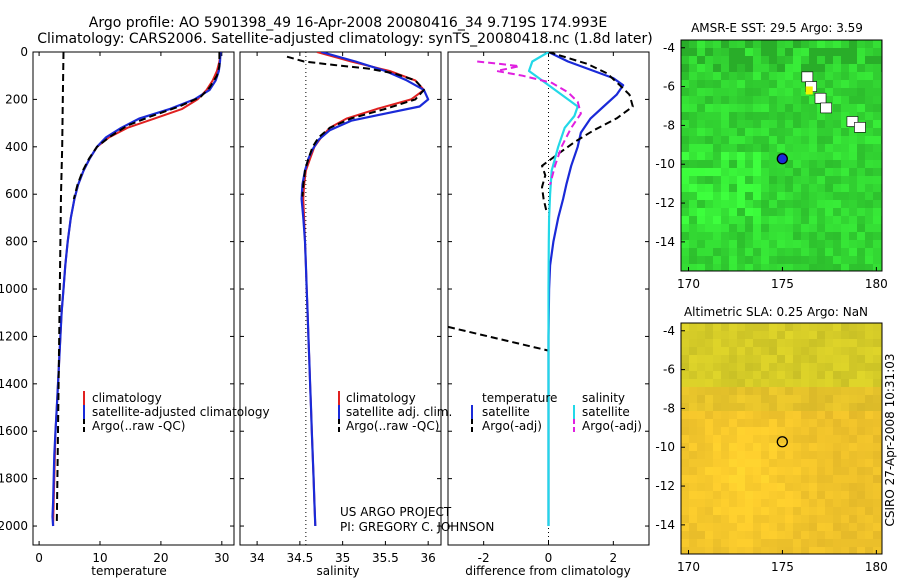 The width and height of the screenshot is (900, 580). I want to click on salinity-xtick-label: 35.5, so click(385, 558).